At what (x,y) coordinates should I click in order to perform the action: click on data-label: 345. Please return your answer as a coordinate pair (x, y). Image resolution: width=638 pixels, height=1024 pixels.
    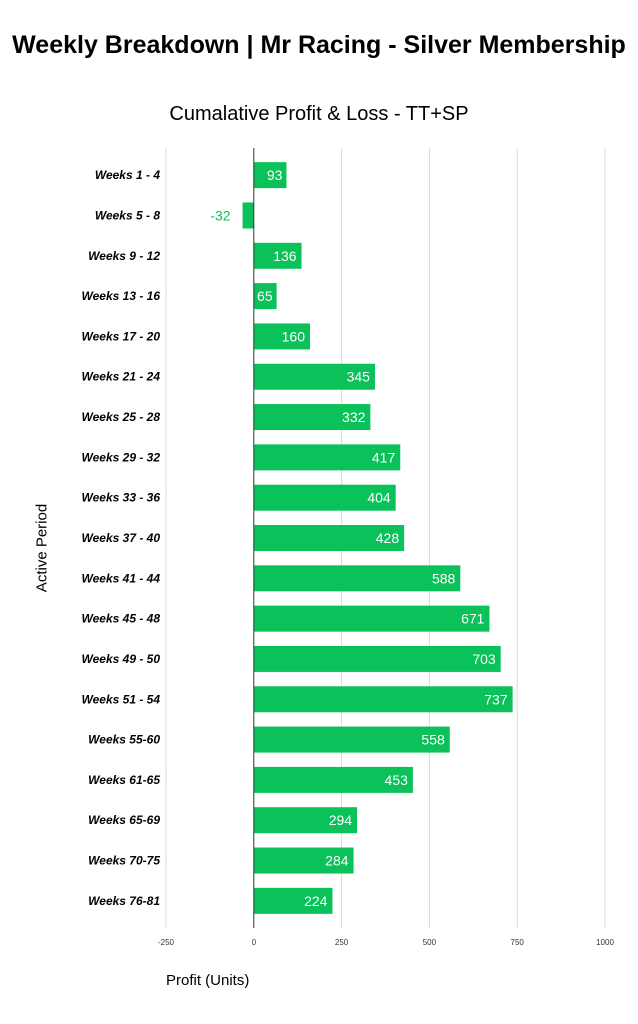
    Looking at the image, I should click on (359, 377).